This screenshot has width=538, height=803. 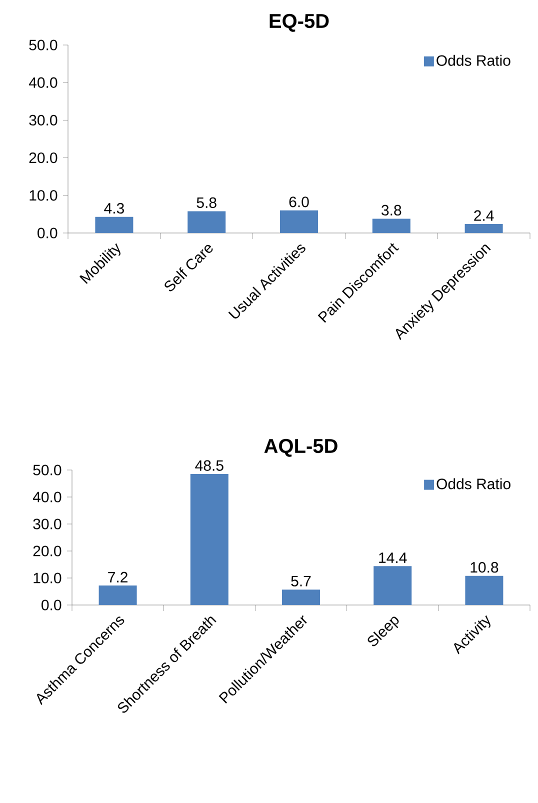 What do you see at coordinates (299, 23) in the screenshot?
I see `chart-title: EQ-5D` at bounding box center [299, 23].